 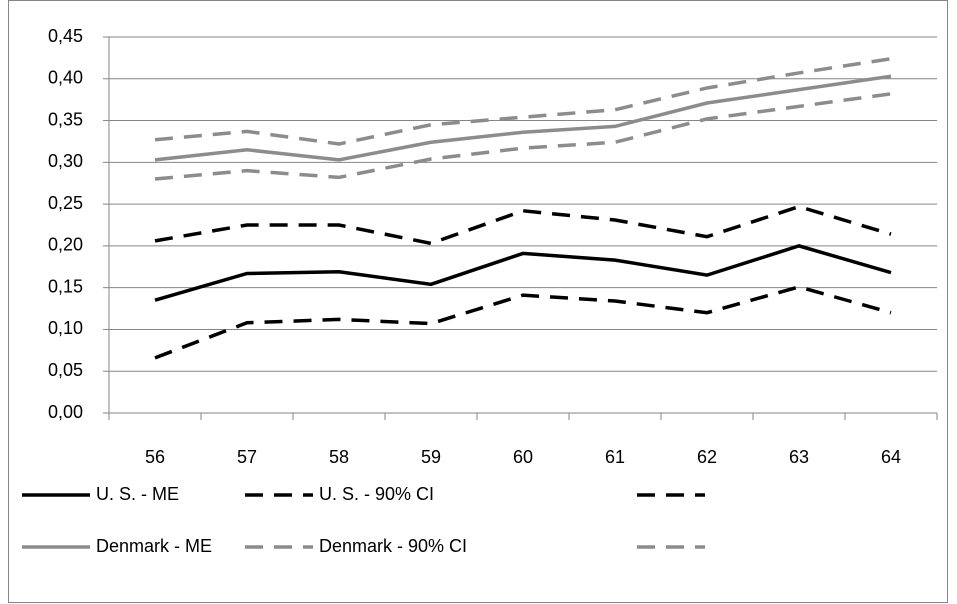 I want to click on x-tick-label: 63, so click(x=799, y=457).